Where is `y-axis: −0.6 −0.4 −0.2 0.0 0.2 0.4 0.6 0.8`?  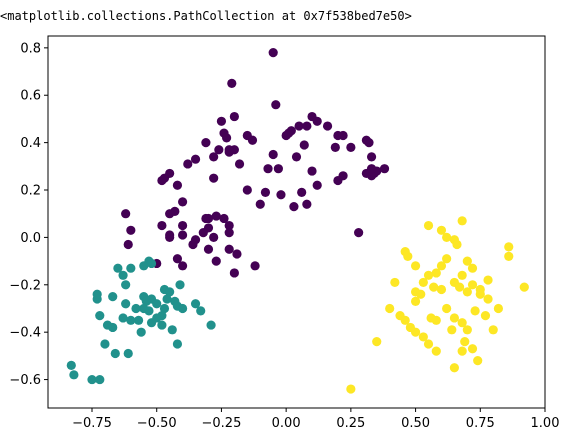
y-axis: −0.6 −0.4 −0.2 0.0 0.2 0.4 0.6 0.8 is located at coordinates (28, 214).